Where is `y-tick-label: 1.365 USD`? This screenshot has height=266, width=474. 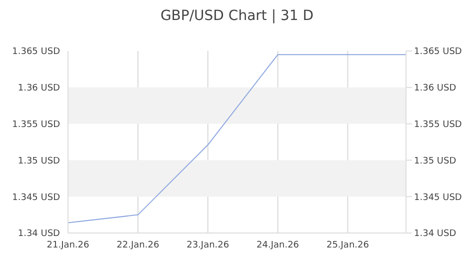 y-tick-label: 1.365 USD is located at coordinates (36, 52).